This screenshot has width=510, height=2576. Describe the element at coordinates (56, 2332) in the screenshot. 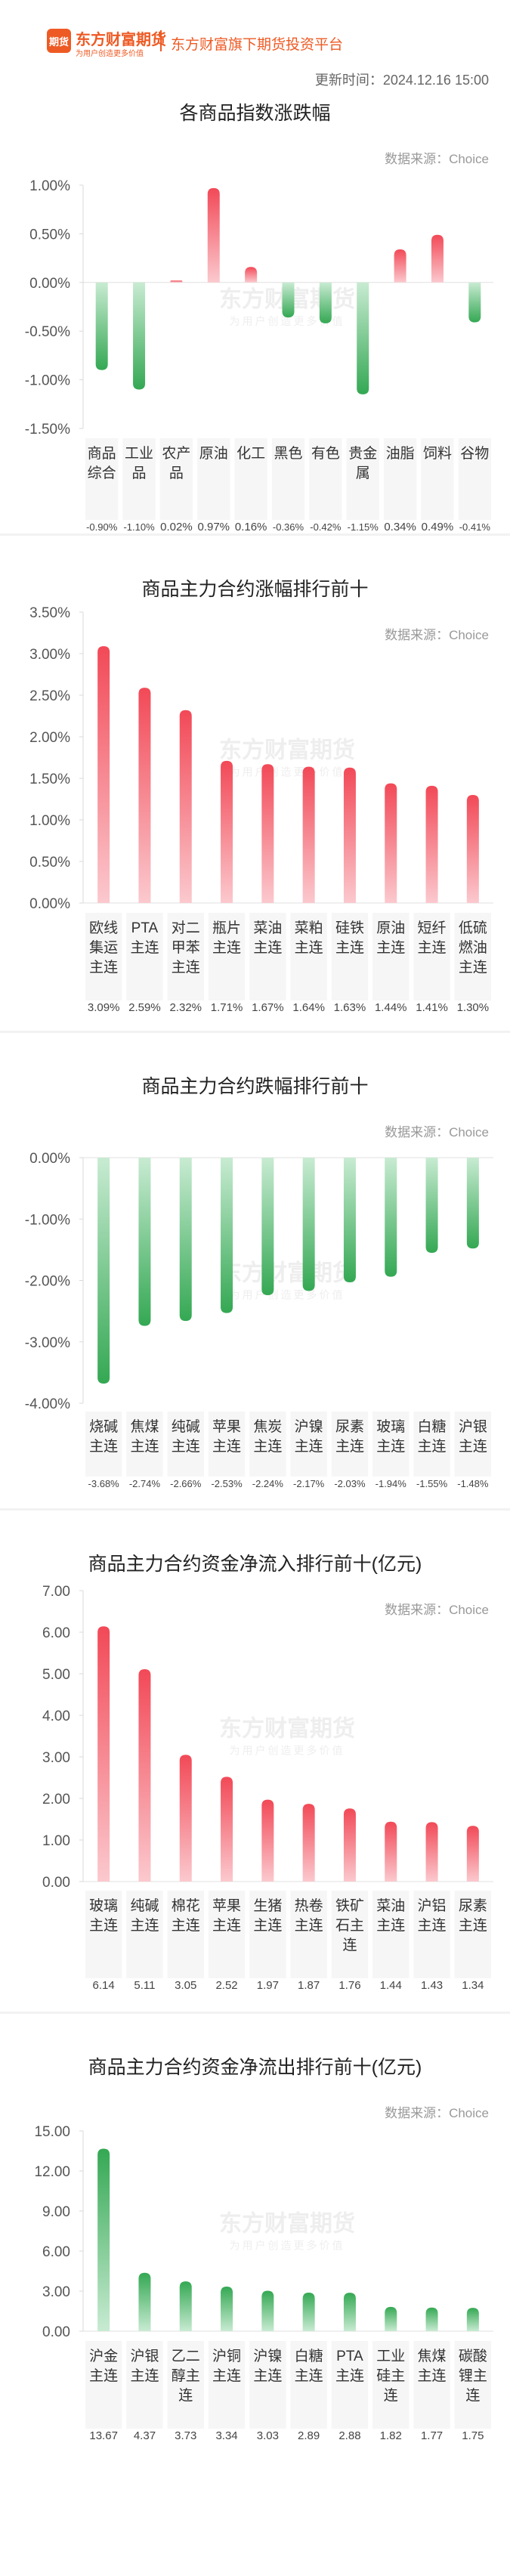

I see `y-tick-label: 0.00` at that location.